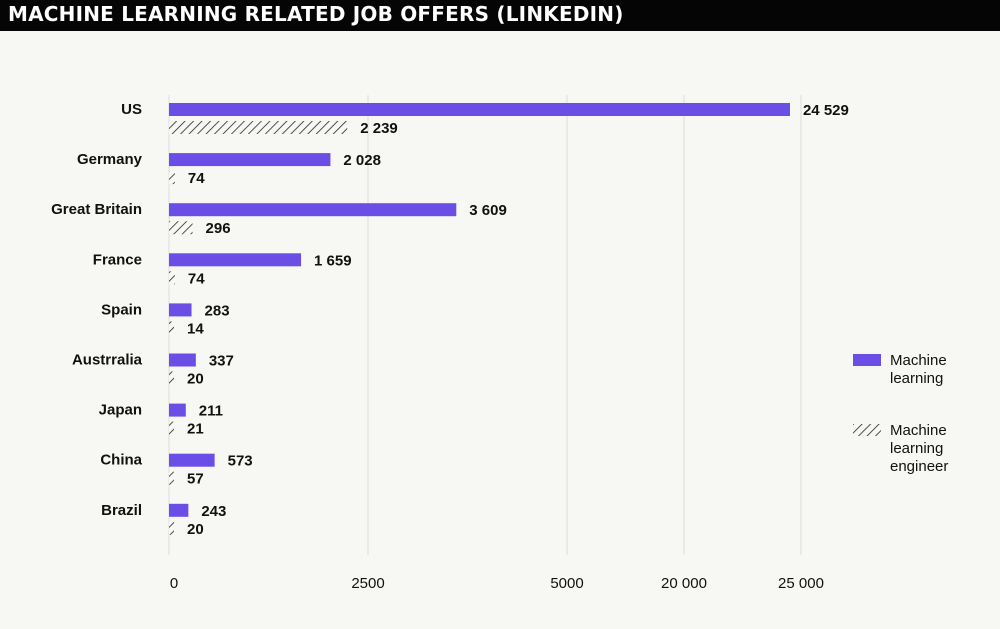 The image size is (1000, 629). I want to click on legend-label-engineer: Machine learning engineer, so click(919, 448).